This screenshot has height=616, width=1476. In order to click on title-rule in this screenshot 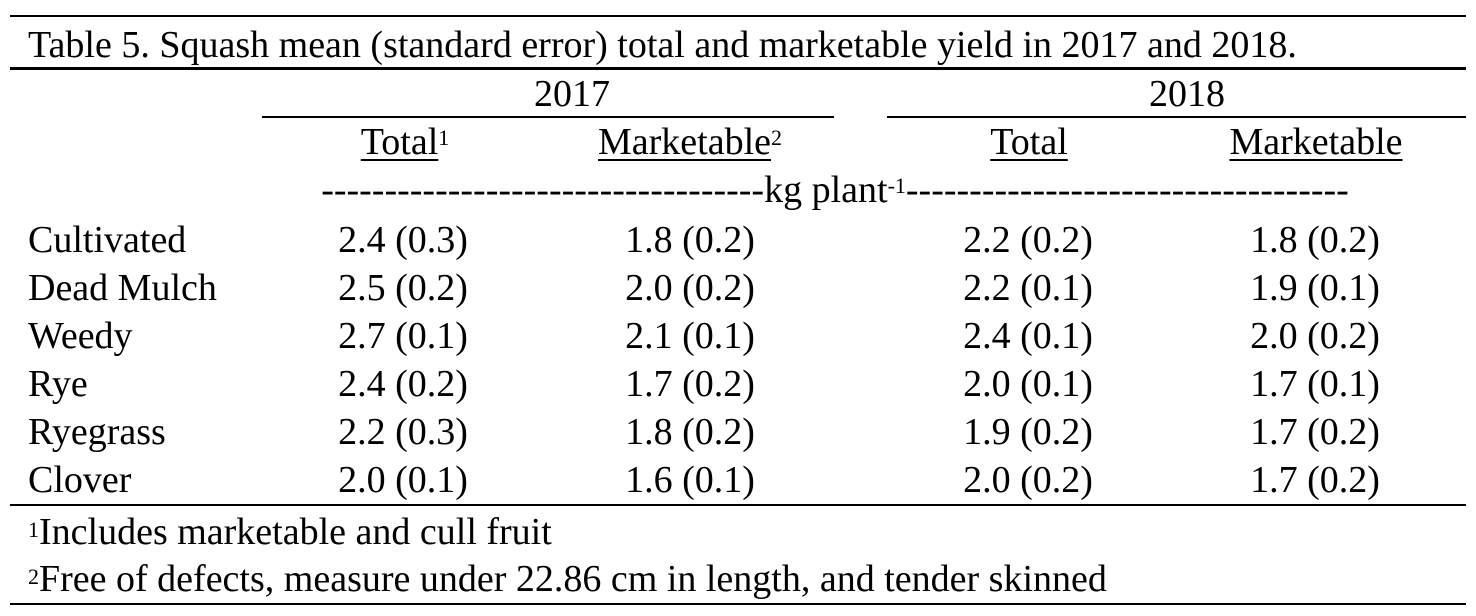, I will do `click(738, 68)`.